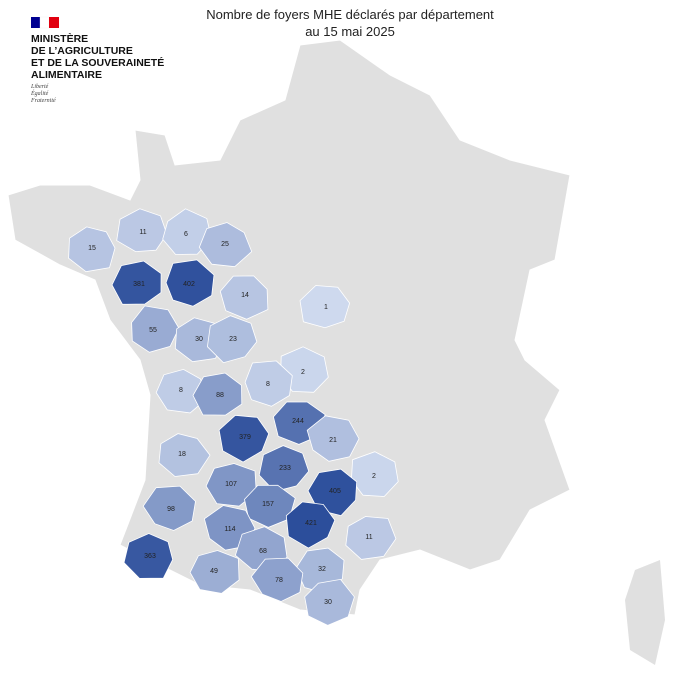  What do you see at coordinates (335, 491) in the screenshot?
I see `department-value: 405` at bounding box center [335, 491].